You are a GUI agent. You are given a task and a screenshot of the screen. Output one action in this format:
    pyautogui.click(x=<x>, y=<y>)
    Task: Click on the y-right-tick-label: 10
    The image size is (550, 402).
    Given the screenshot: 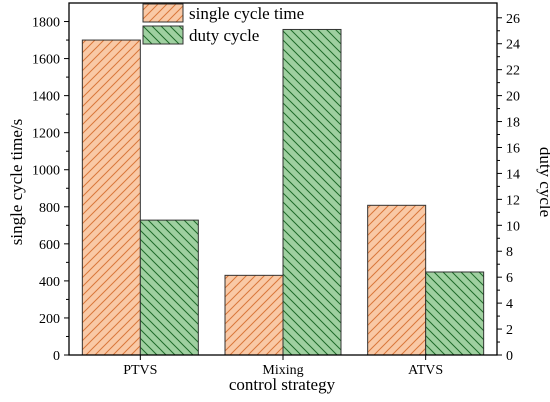 What is the action you would take?
    pyautogui.click(x=513, y=226)
    